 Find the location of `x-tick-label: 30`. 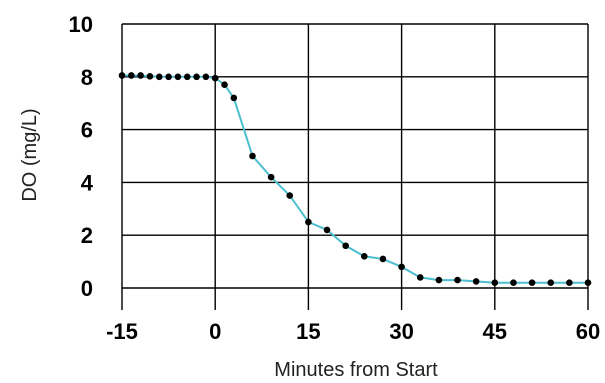

x-tick-label: 30 is located at coordinates (401, 331).